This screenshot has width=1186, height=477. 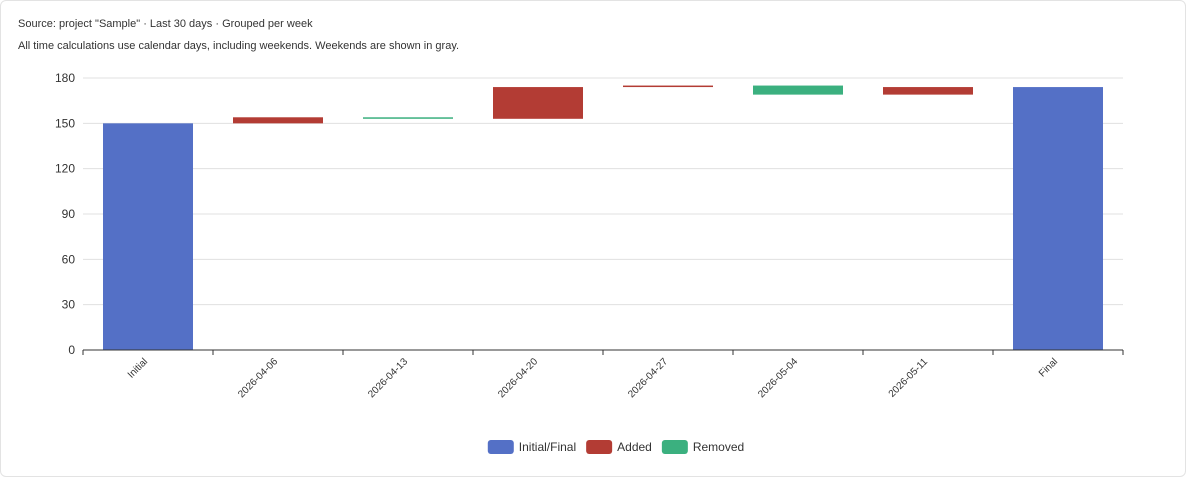 I want to click on legend: Initial/Final Added Removed, so click(x=615, y=447).